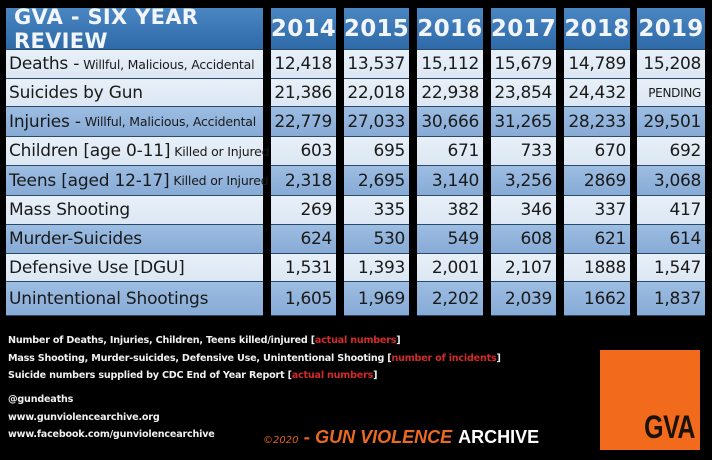  I want to click on cell: 733, so click(523, 151).